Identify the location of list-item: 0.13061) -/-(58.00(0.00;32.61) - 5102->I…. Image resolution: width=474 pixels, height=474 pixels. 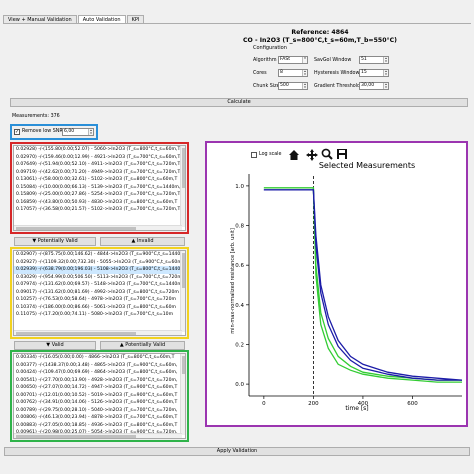
(97, 179).